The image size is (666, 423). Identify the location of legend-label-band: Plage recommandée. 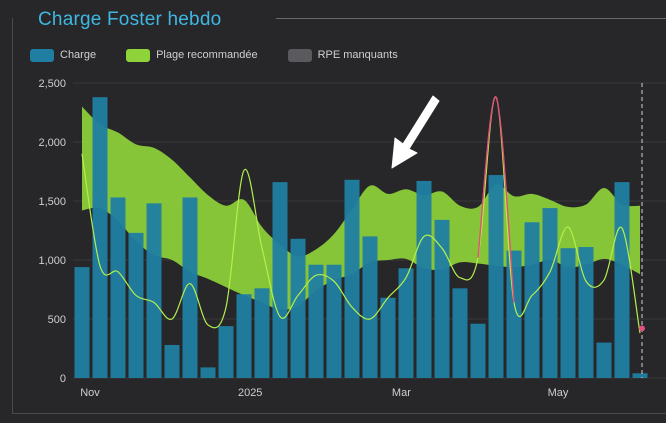
(207, 55).